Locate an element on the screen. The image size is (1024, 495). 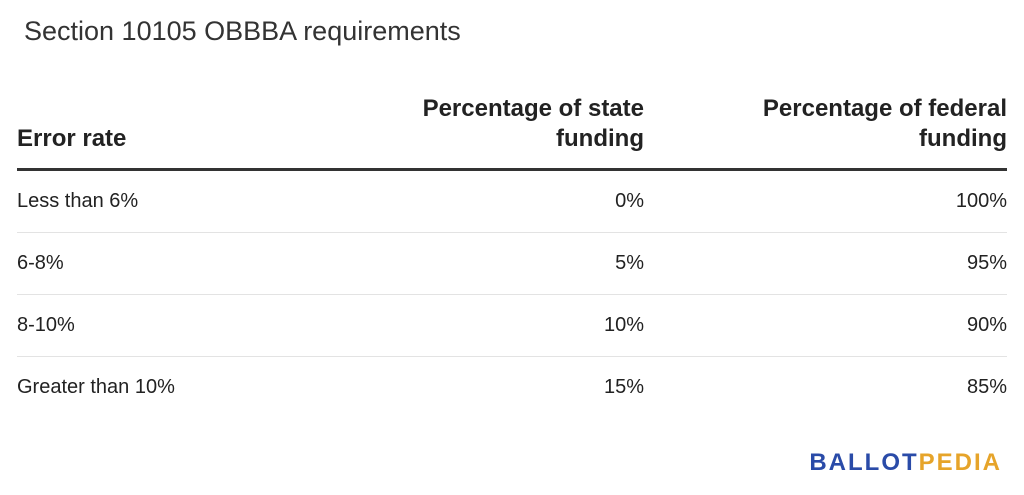
cell-error-rate: 6-8% is located at coordinates (177, 263).